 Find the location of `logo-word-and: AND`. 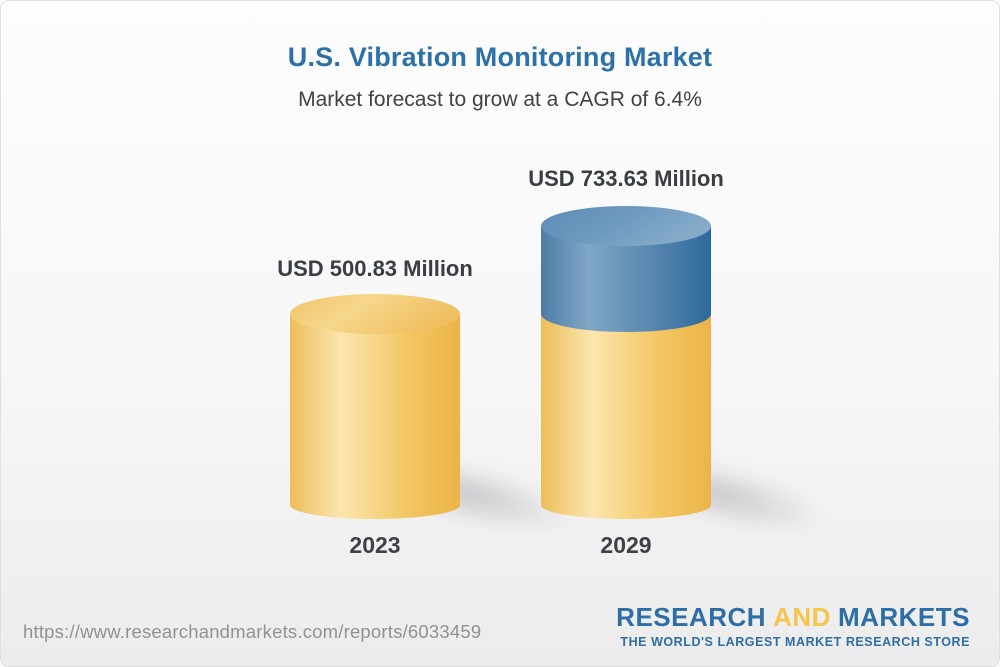

logo-word-and: AND is located at coordinates (802, 617).